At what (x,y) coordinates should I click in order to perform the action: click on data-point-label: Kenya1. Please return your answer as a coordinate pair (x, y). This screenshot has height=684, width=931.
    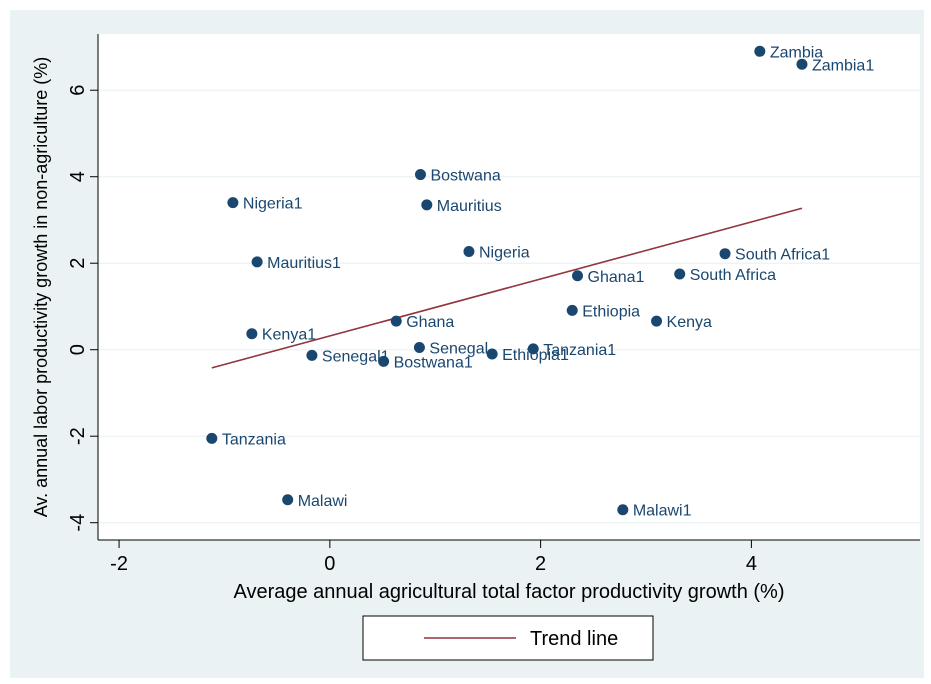
    Looking at the image, I should click on (289, 335).